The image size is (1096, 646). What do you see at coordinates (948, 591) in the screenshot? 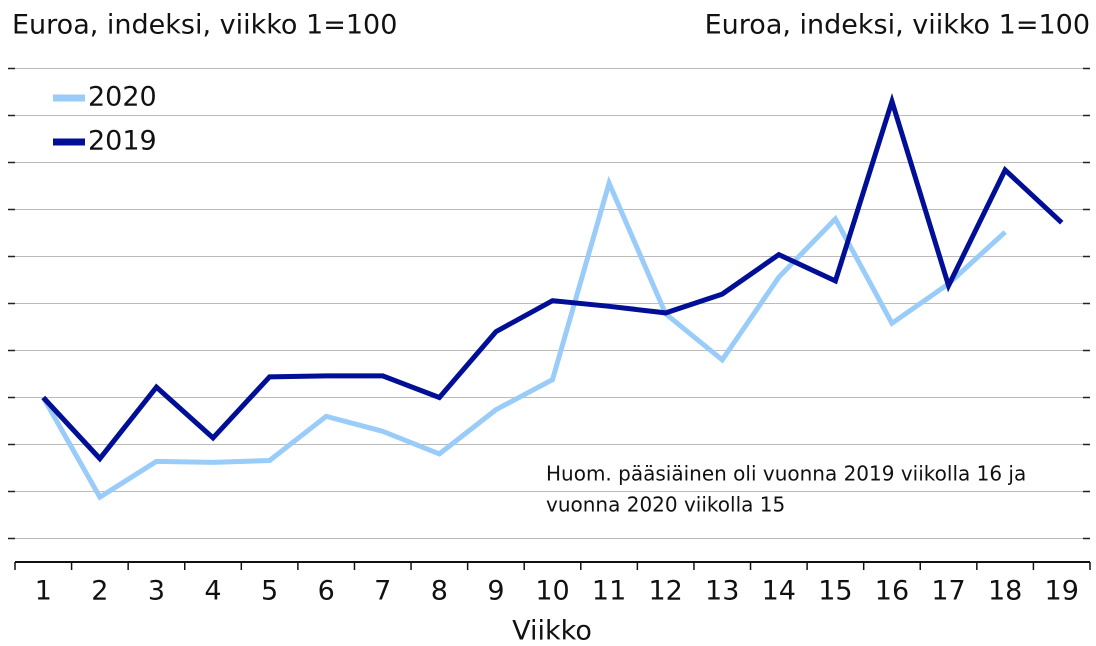
I see `x-tick-label: 17` at bounding box center [948, 591].